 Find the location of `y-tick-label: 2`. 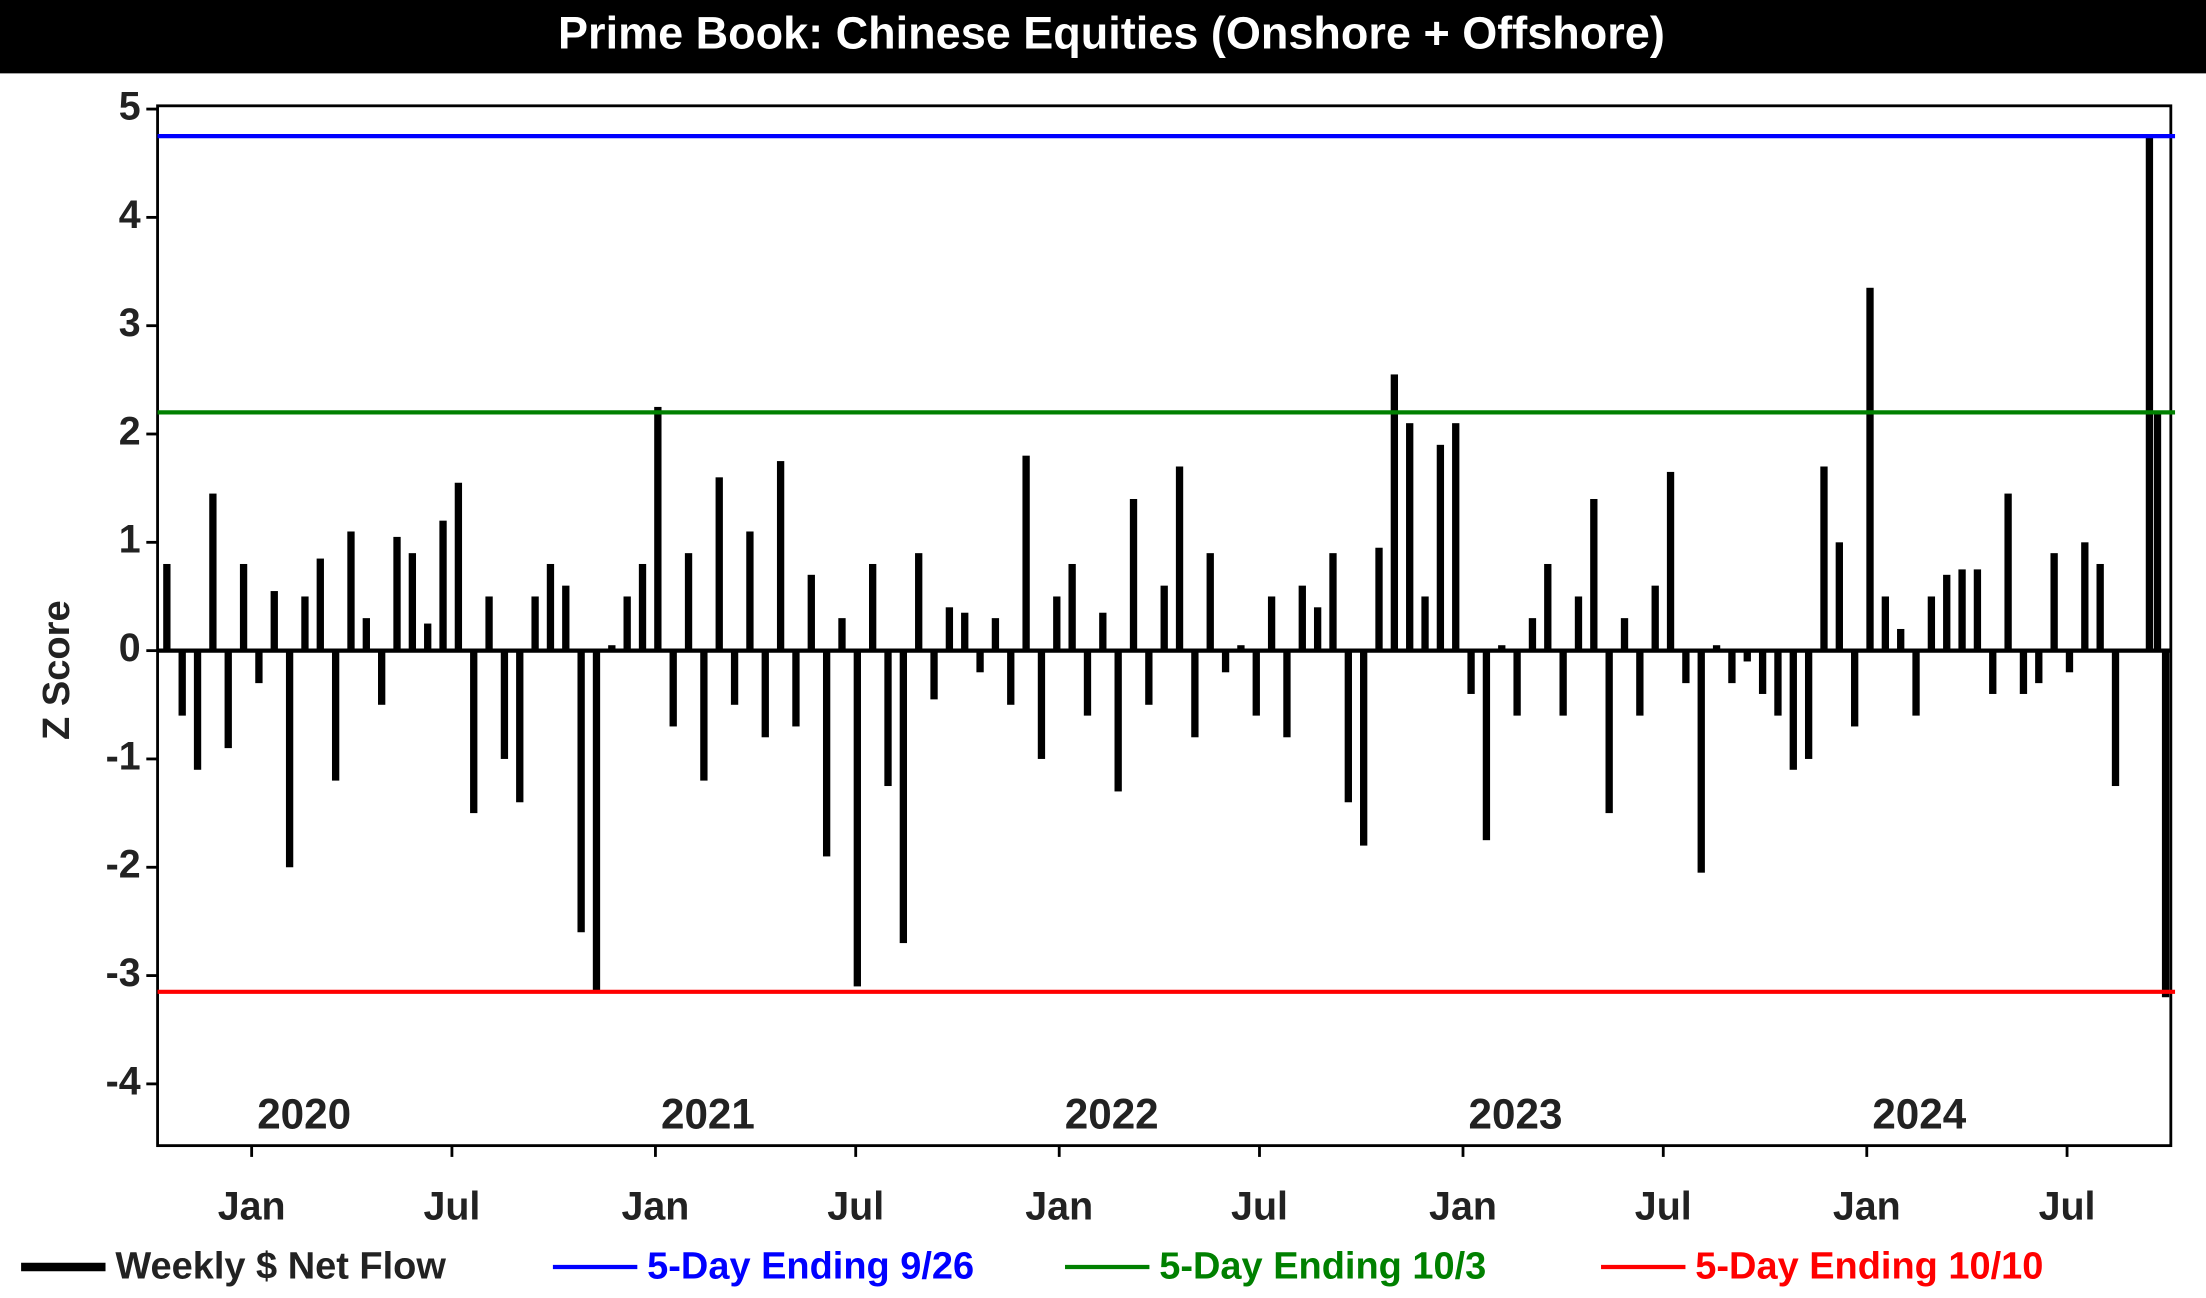

y-tick-label: 2 is located at coordinates (130, 431).